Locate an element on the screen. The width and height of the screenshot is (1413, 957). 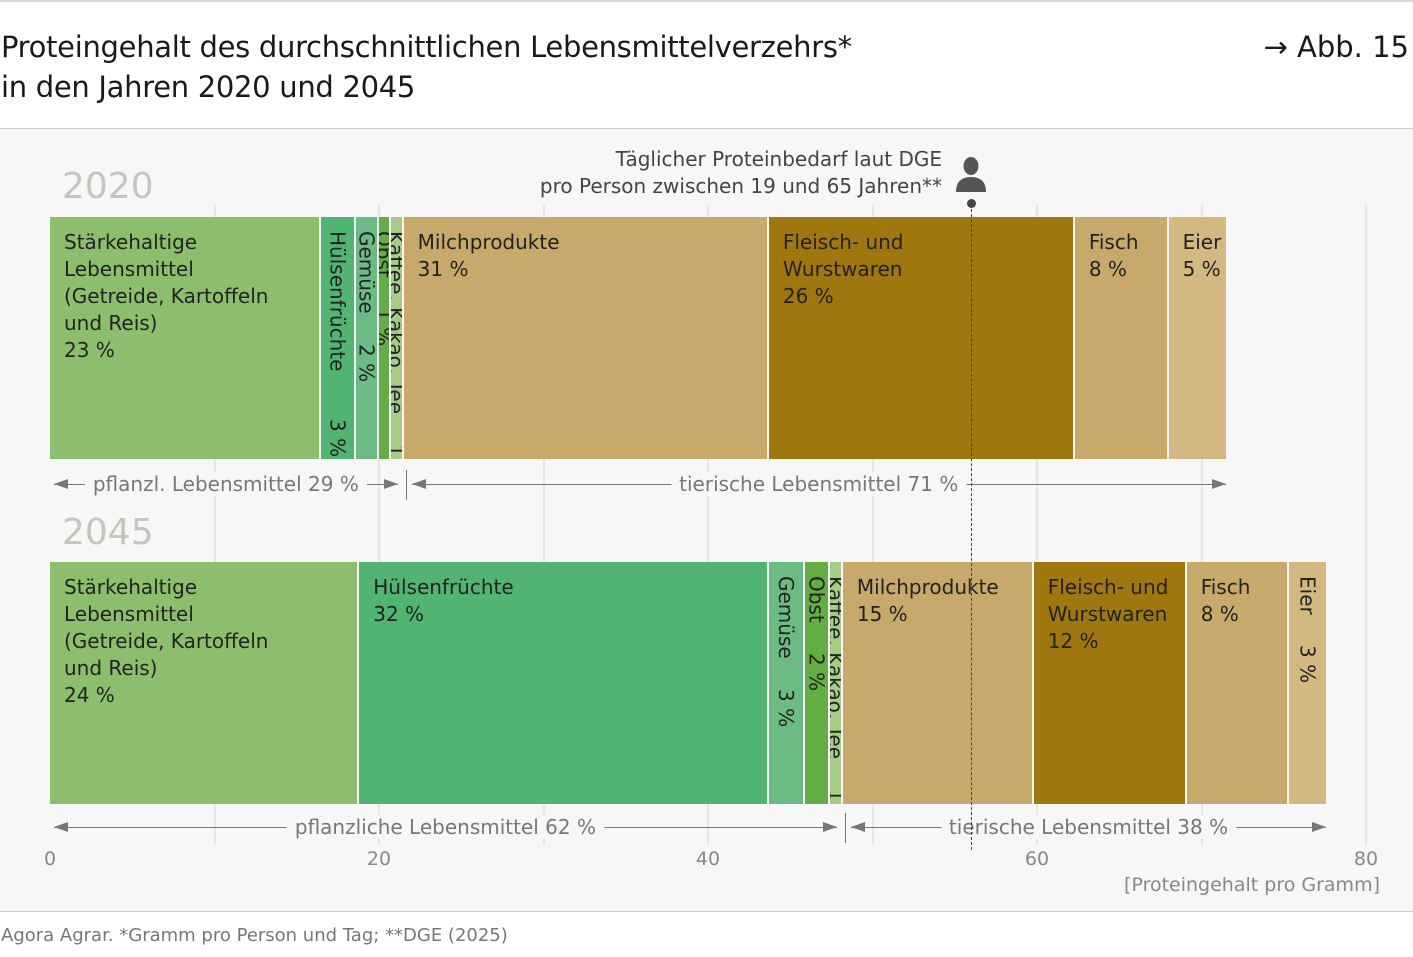
segment-name: Eier is located at coordinates (1307, 595).